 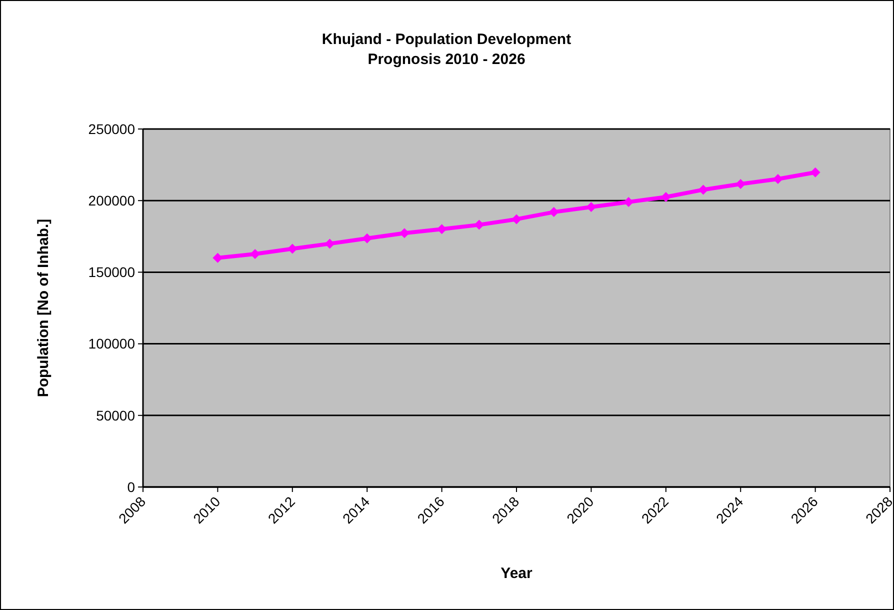 I want to click on y-tick-label: 100000, so click(x=112, y=344).